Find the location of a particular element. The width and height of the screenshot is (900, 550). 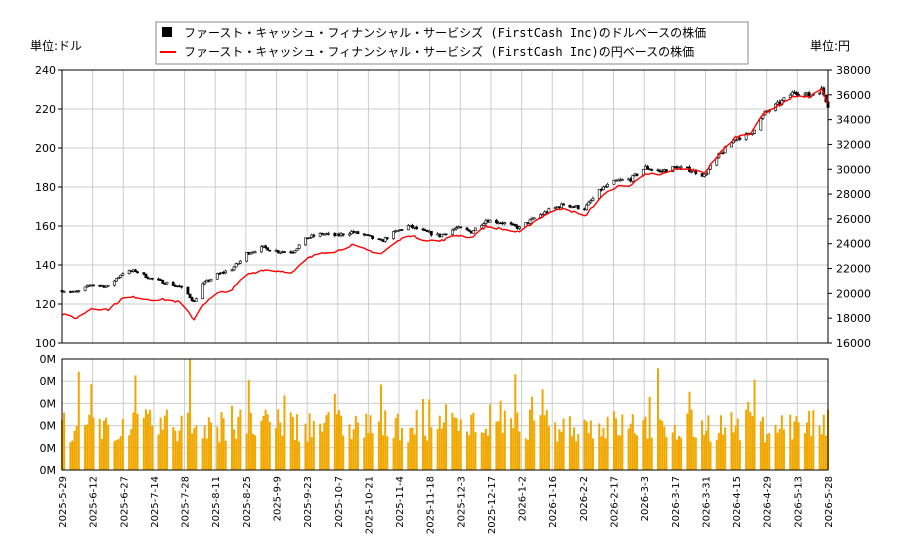

date-tick-label: 2026-2-17 is located at coordinates (615, 502).